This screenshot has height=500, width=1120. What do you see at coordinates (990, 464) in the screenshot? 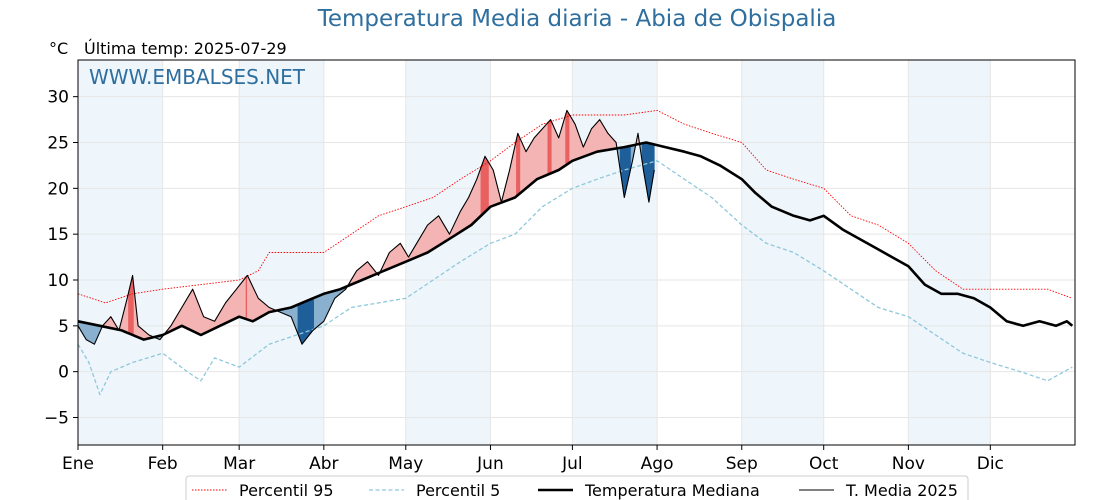
I see `x-tick-label: Dic` at bounding box center [990, 464].